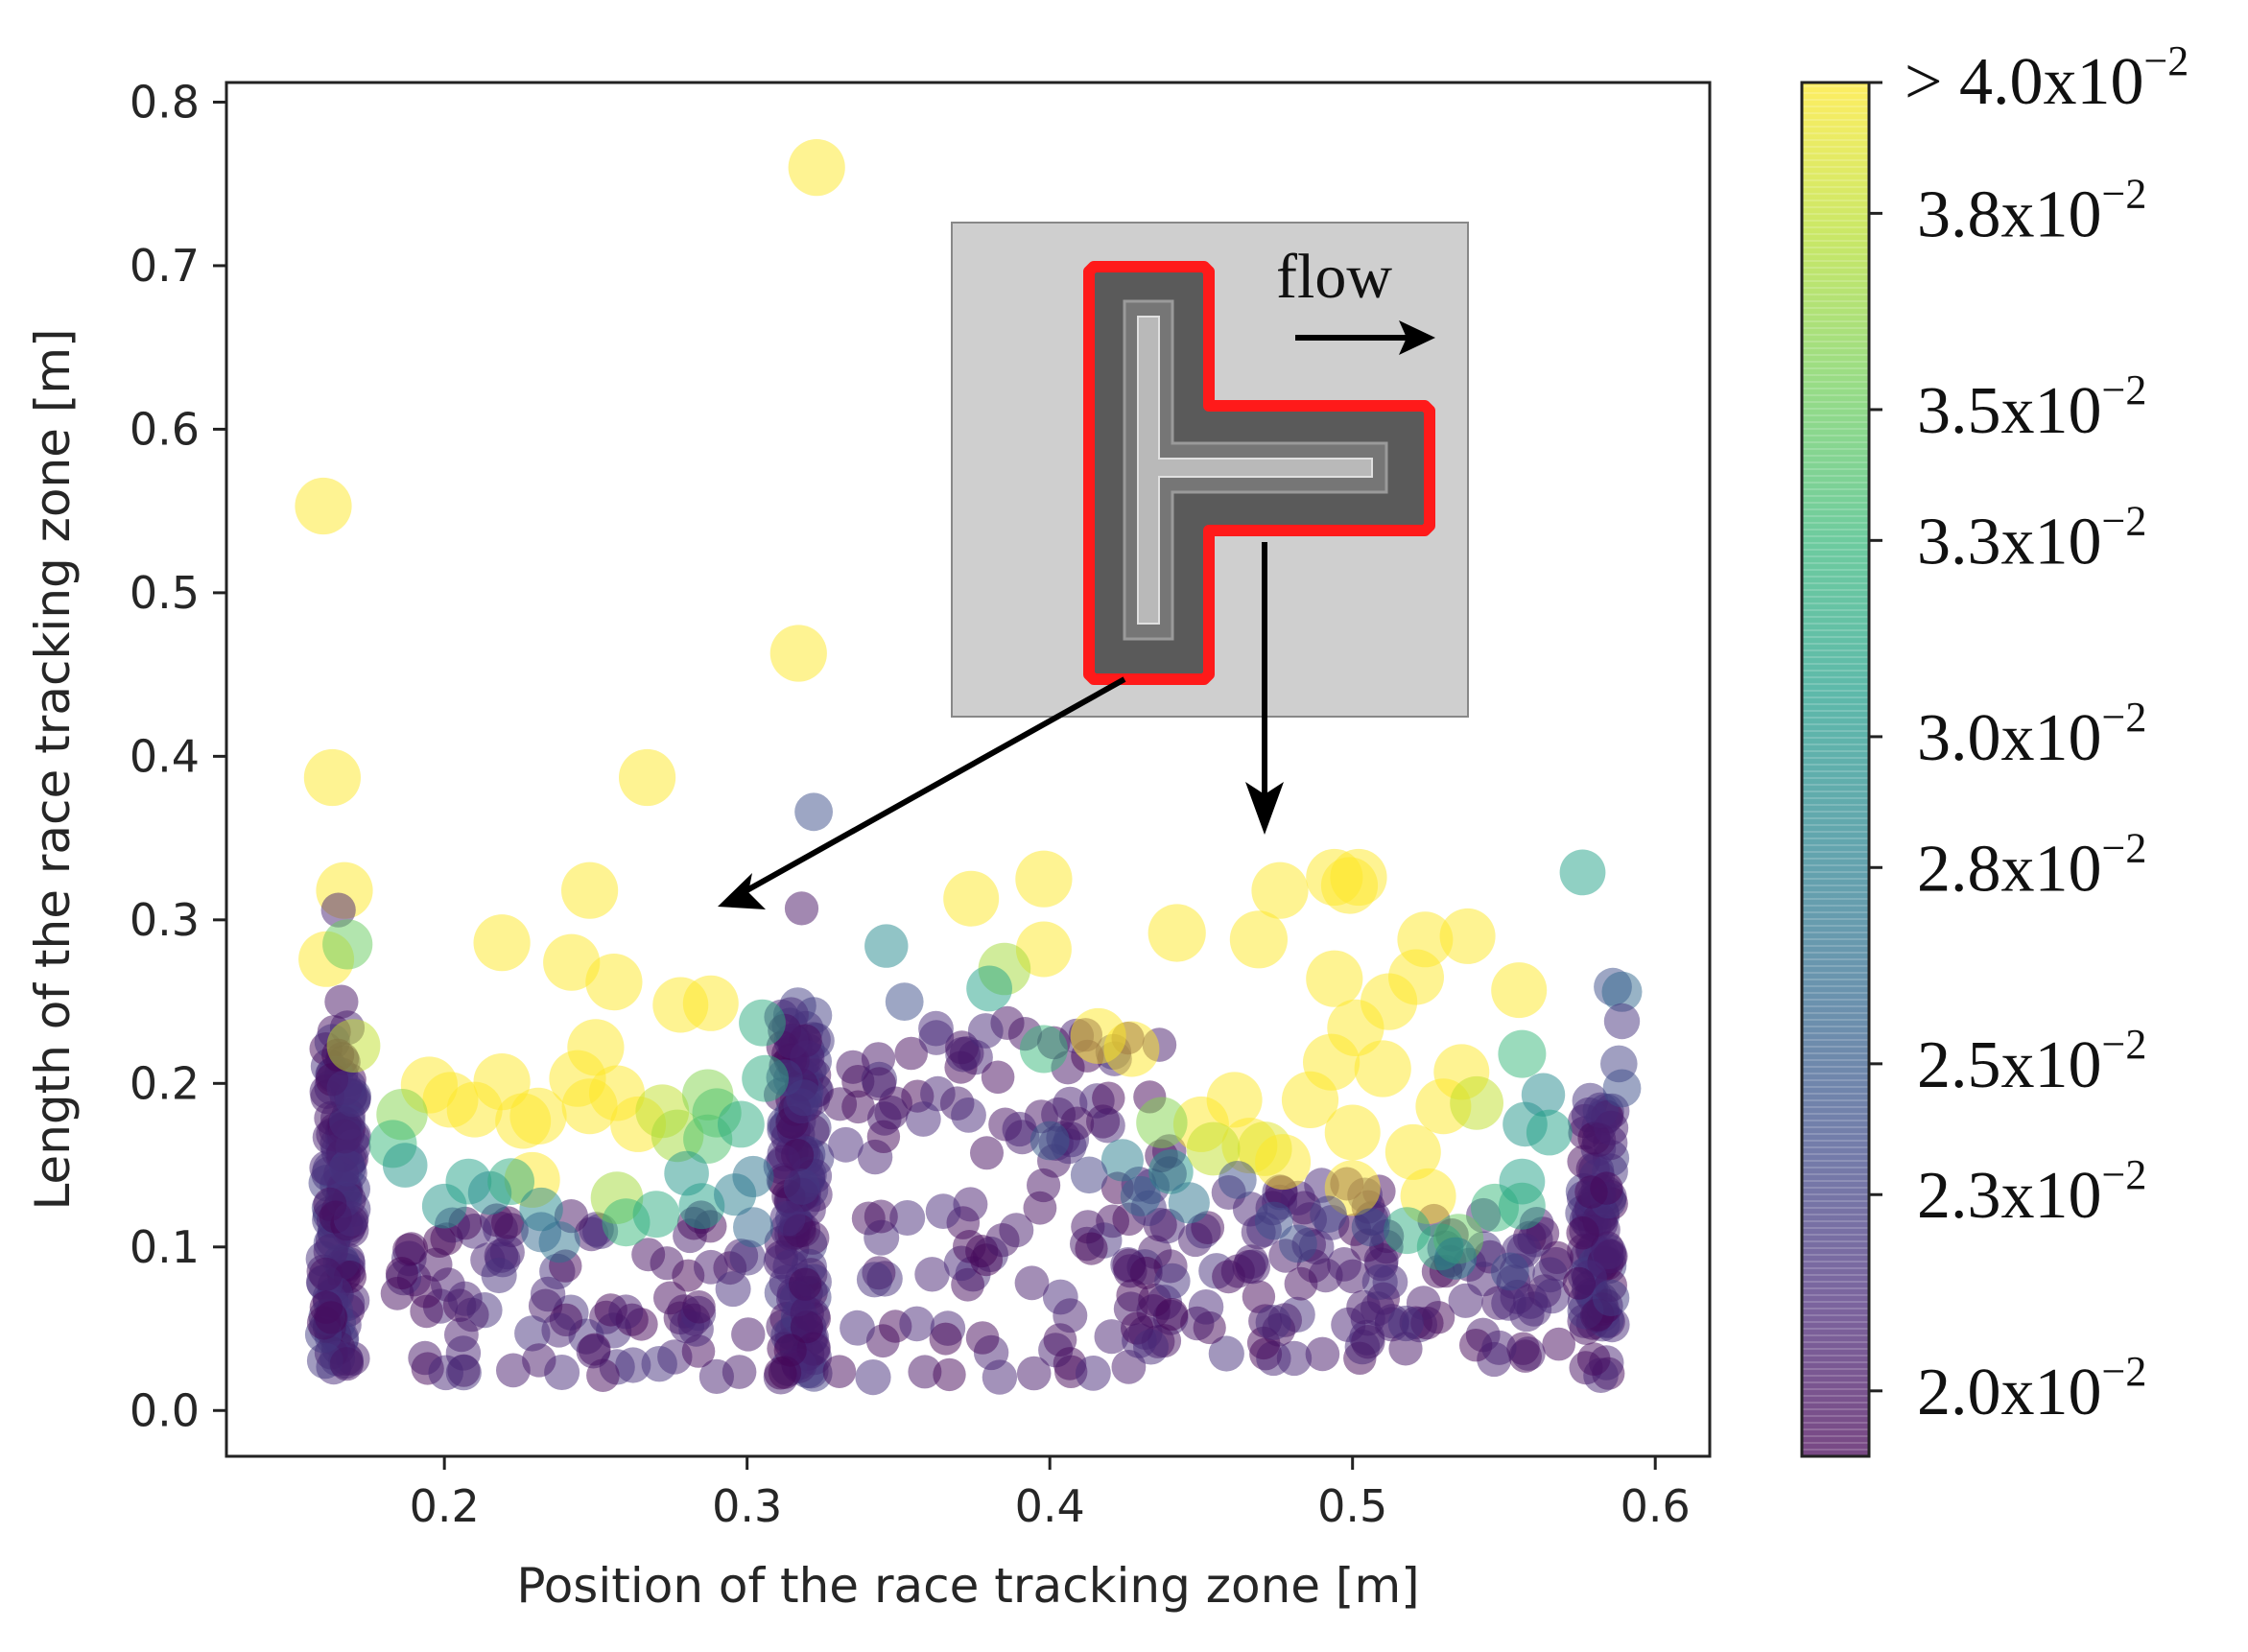 The height and width of the screenshot is (1652, 2248). I want to click on colorbar-tick-label: 2.5x10⁻², so click(2032, 1061).